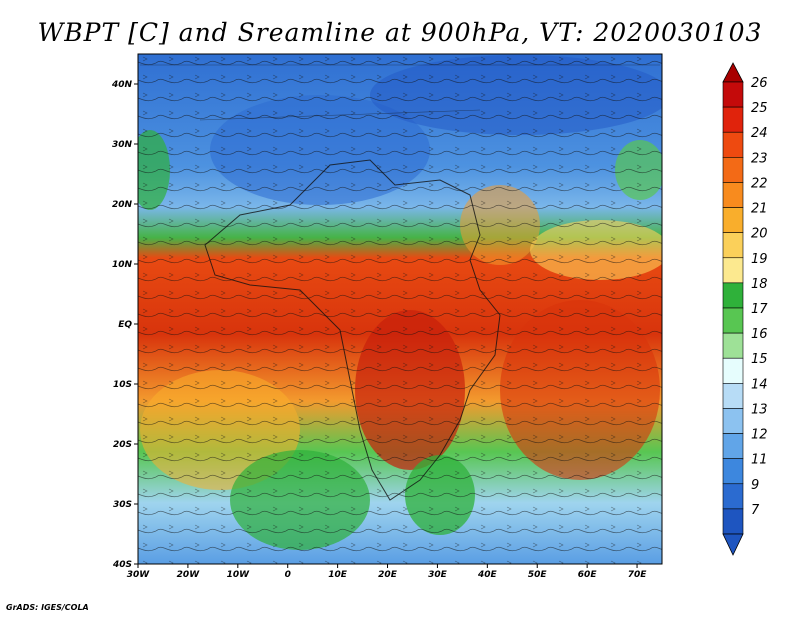 This screenshot has height=618, width=800. Describe the element at coordinates (438, 575) in the screenshot. I see `x-tick-label: 30E` at that location.